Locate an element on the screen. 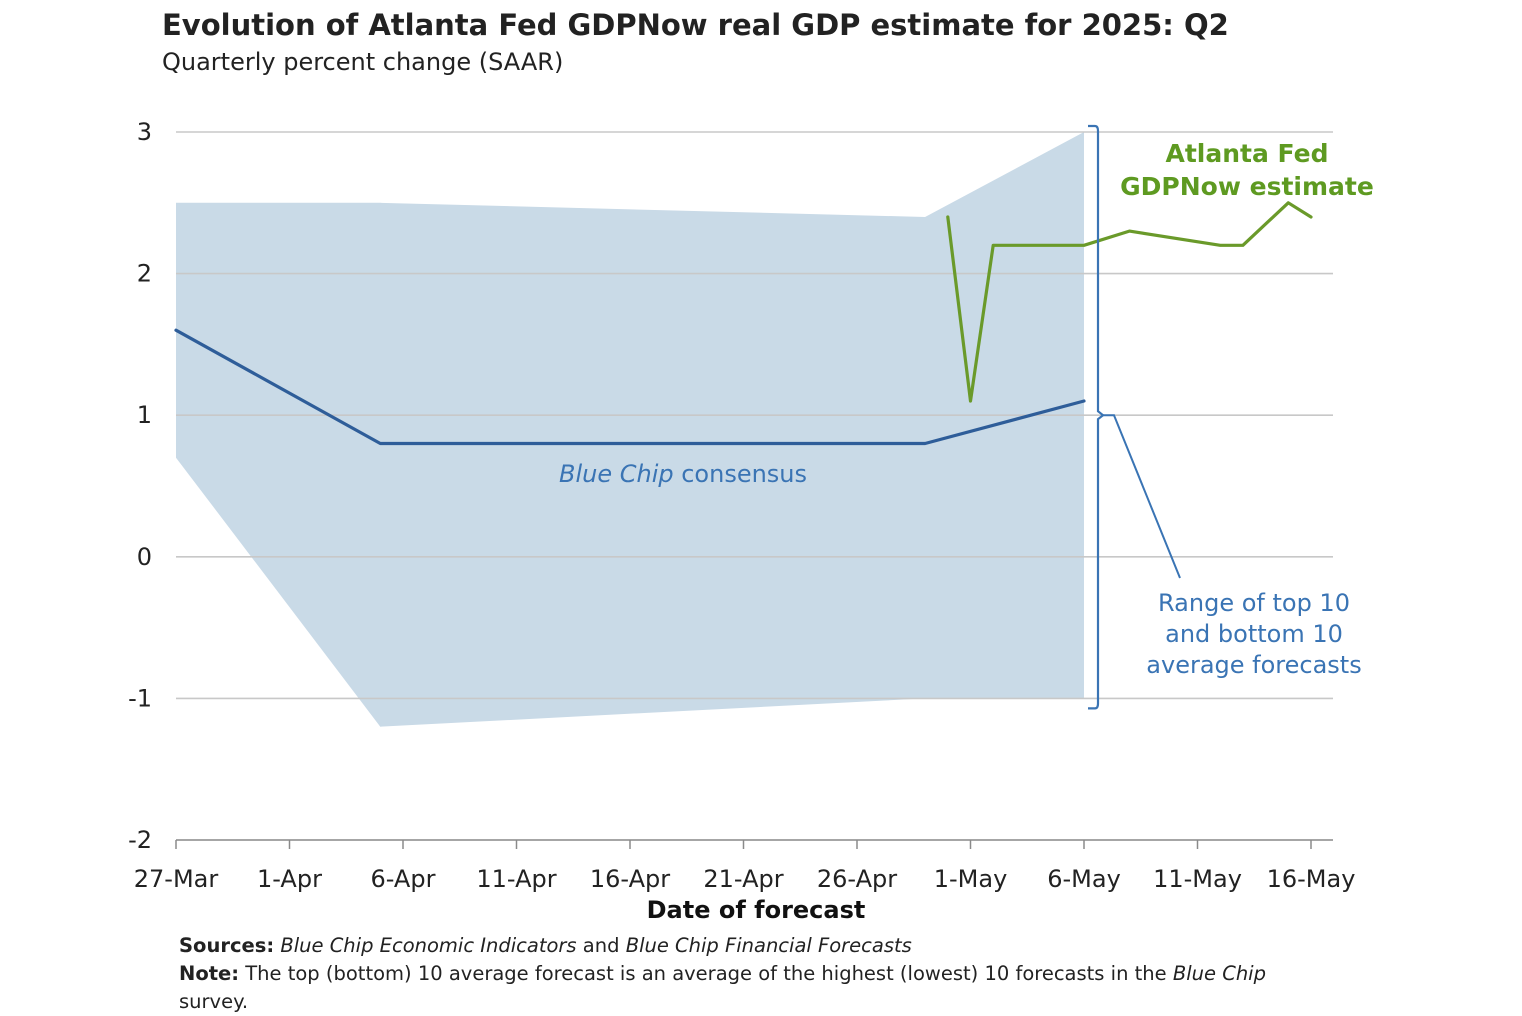  x-tick-label: 6-May is located at coordinates (1084, 879).